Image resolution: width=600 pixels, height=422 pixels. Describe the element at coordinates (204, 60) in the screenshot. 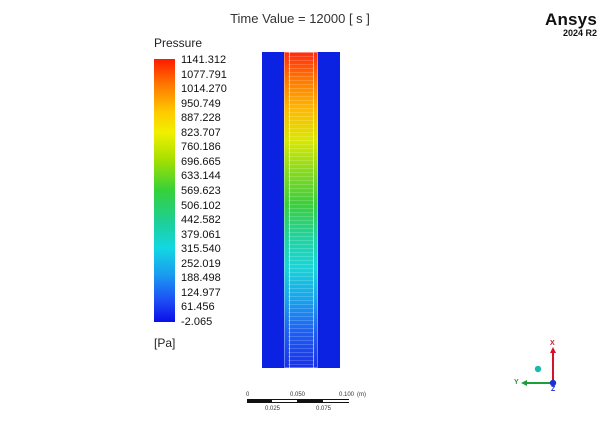

I see `legend-tick-0: 1141.312` at that location.